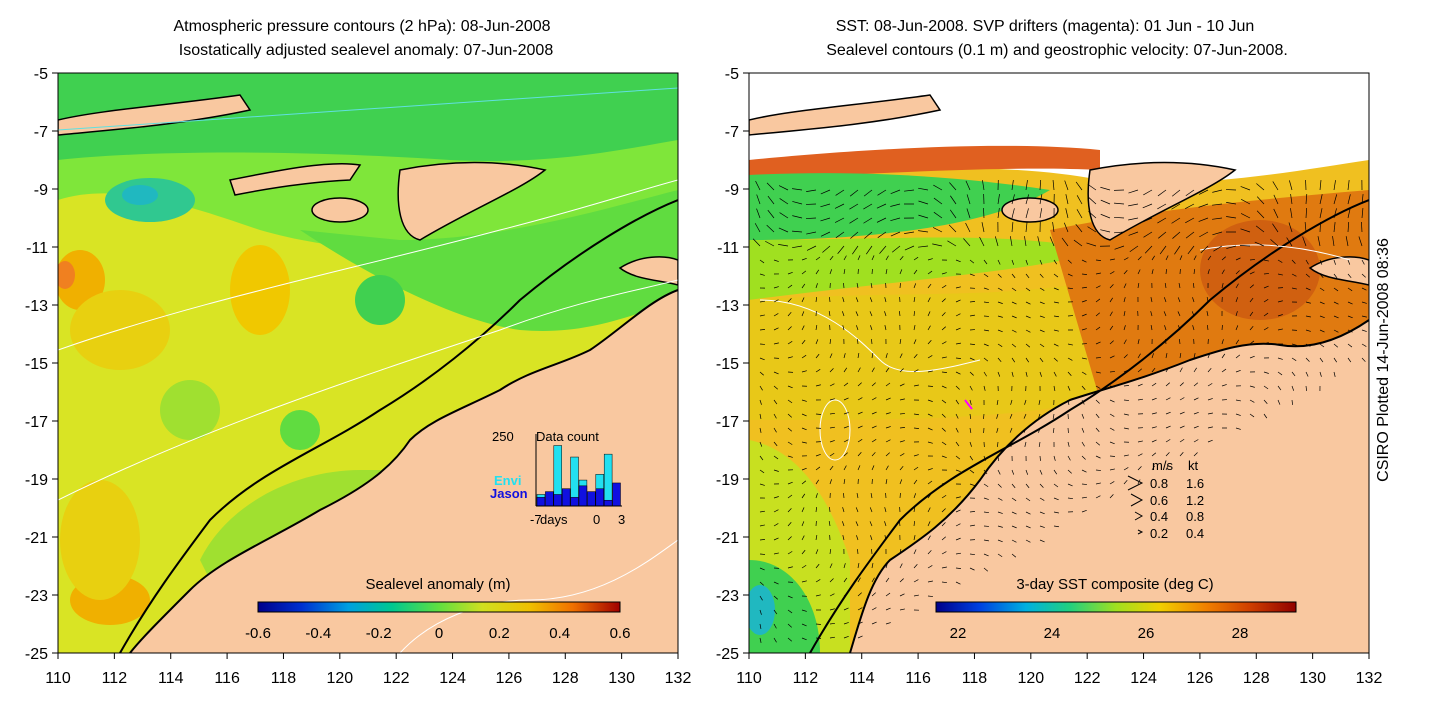 The height and width of the screenshot is (720, 1440). What do you see at coordinates (1116, 609) in the screenshot?
I see `sst-colorbar: 3-day SST composite (deg C) 22 24 26 28` at bounding box center [1116, 609].